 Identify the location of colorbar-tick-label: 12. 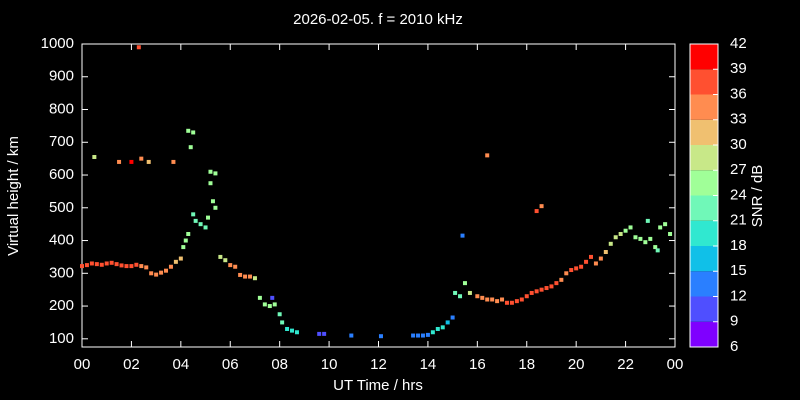
(738, 295).